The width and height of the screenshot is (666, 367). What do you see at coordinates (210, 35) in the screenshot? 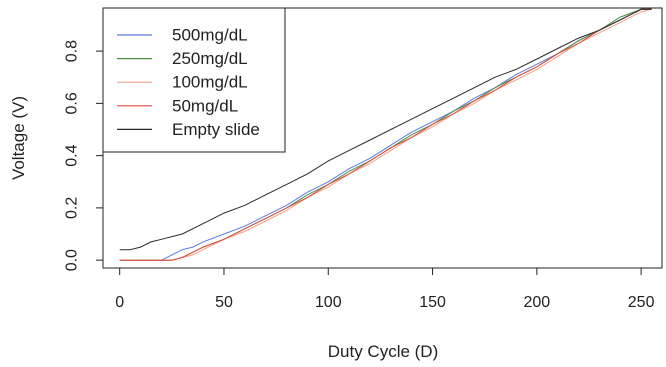
I see `legend-label: 500mg/dL` at bounding box center [210, 35].